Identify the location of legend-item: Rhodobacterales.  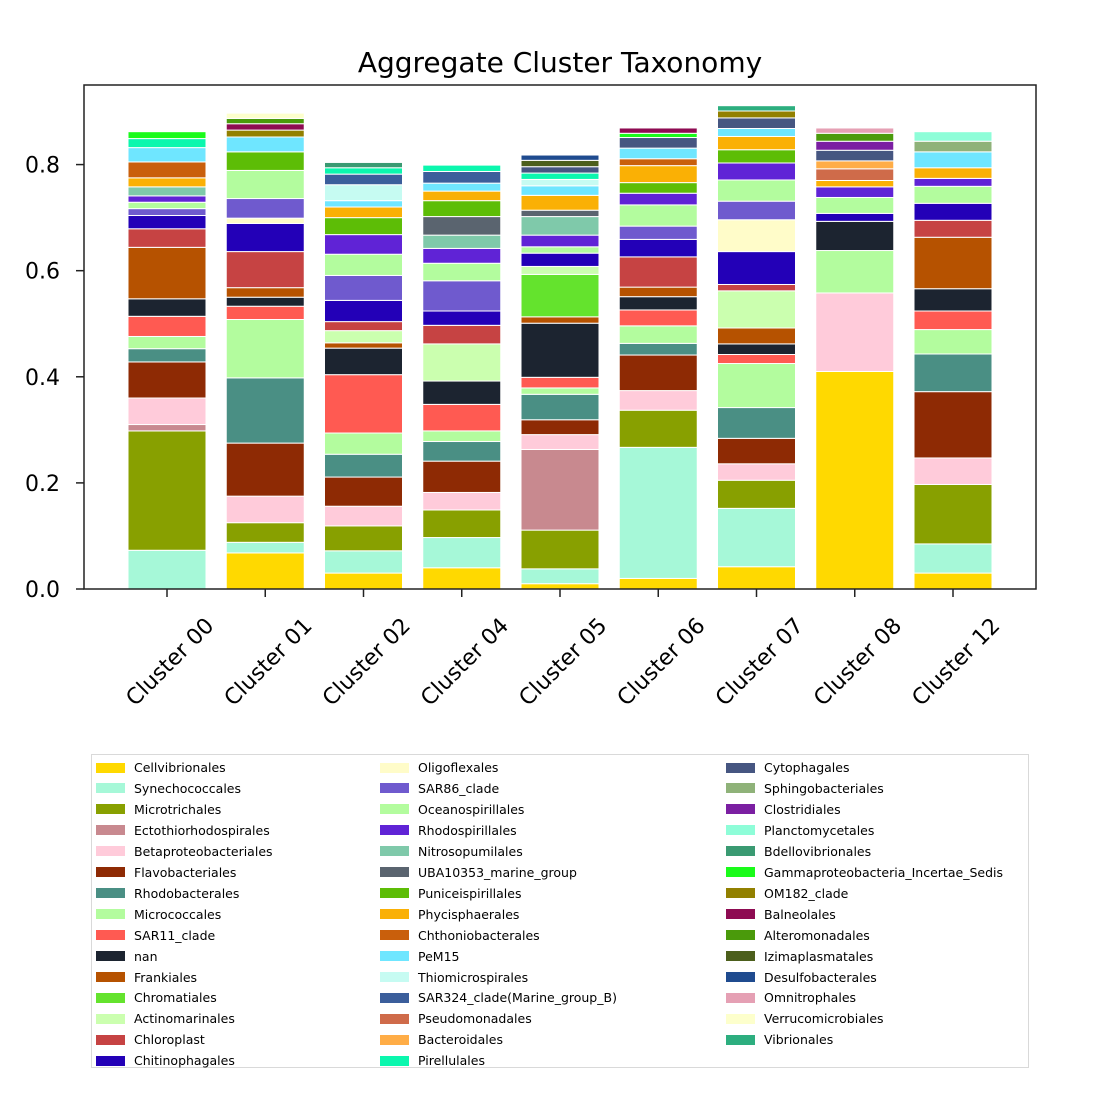
(167, 893).